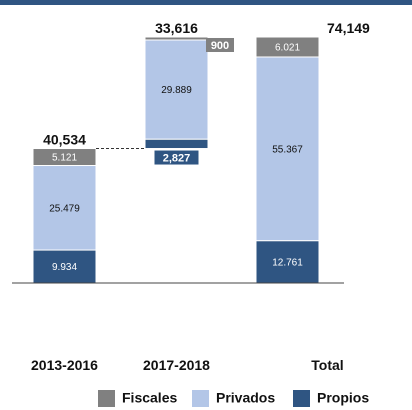 The height and width of the screenshot is (410, 412). What do you see at coordinates (176, 38) in the screenshot?
I see `bar-2017-2018-fiscales` at bounding box center [176, 38].